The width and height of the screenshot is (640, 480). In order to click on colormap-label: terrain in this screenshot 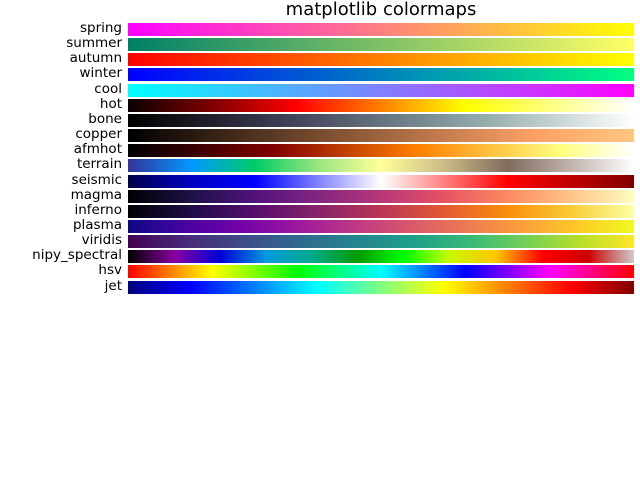, I will do `click(99, 164)`.